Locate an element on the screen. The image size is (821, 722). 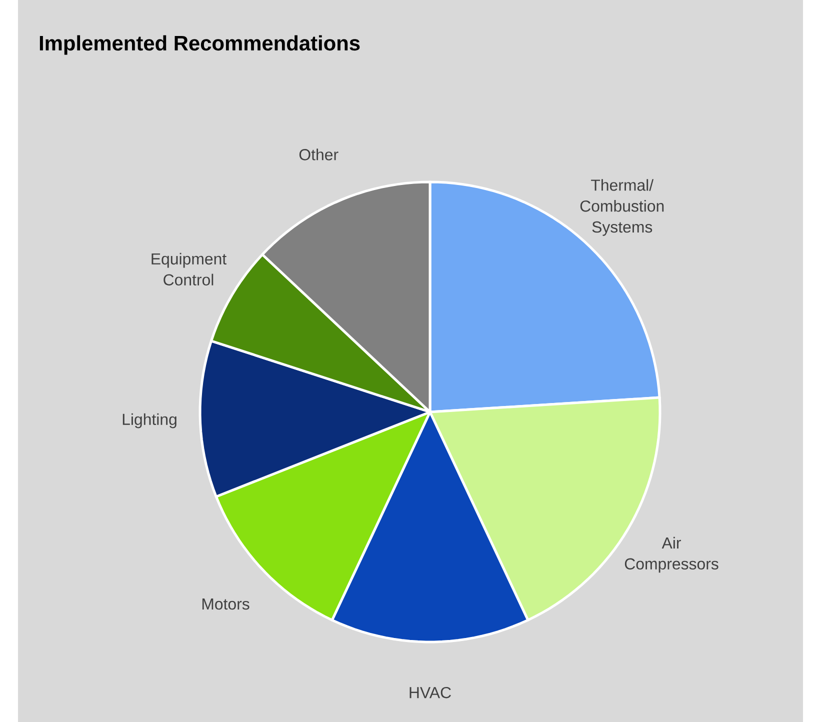
slice-label: Motors is located at coordinates (226, 604).